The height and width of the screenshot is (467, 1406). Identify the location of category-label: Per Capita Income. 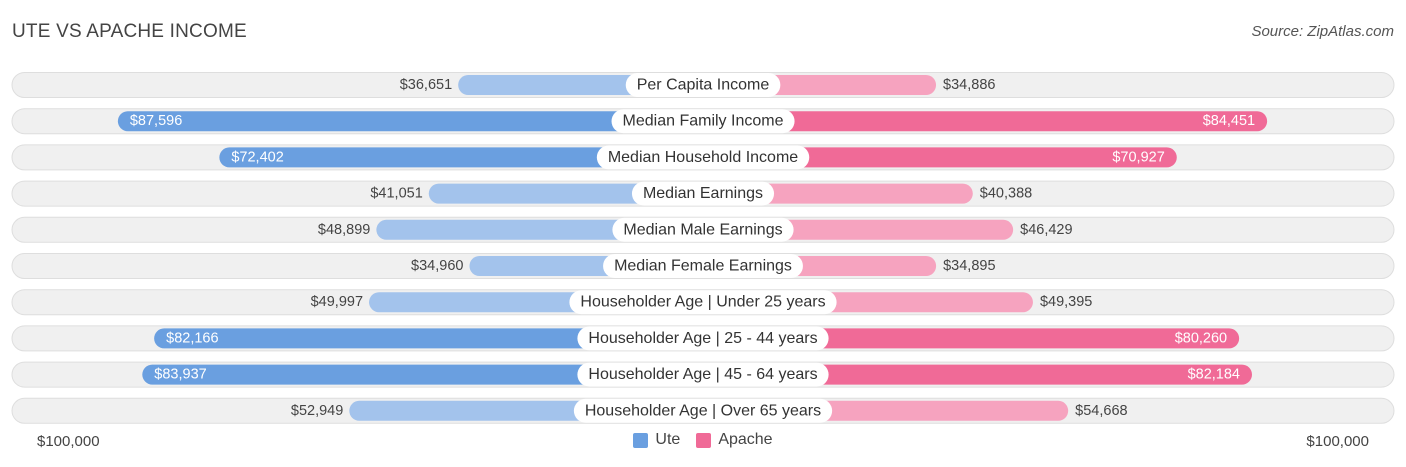
(703, 85).